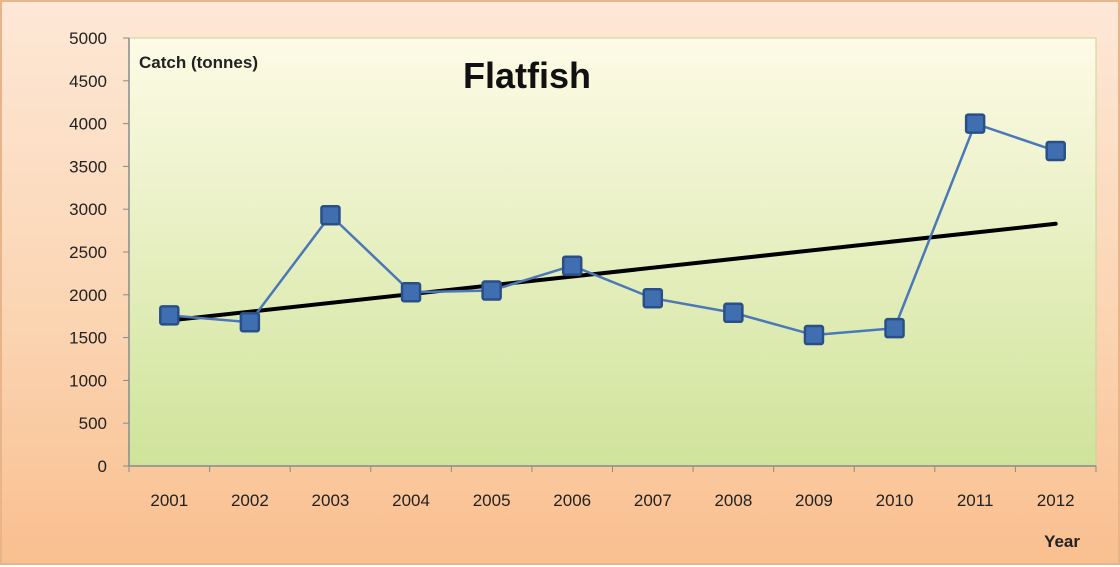 The width and height of the screenshot is (1120, 567). I want to click on y-tick-label: 5000, so click(88, 38).